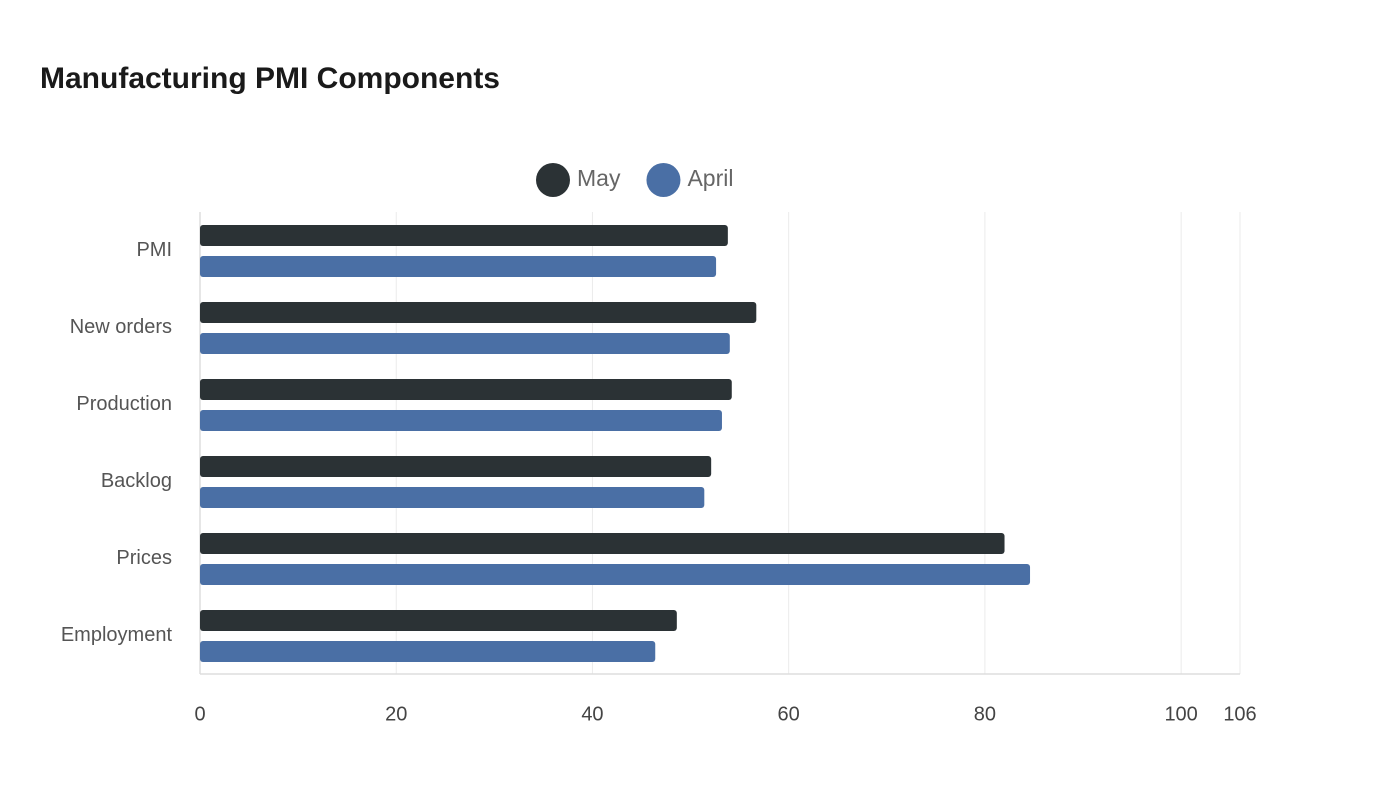 The height and width of the screenshot is (800, 1400). What do you see at coordinates (710, 178) in the screenshot?
I see `legend-label: April` at bounding box center [710, 178].